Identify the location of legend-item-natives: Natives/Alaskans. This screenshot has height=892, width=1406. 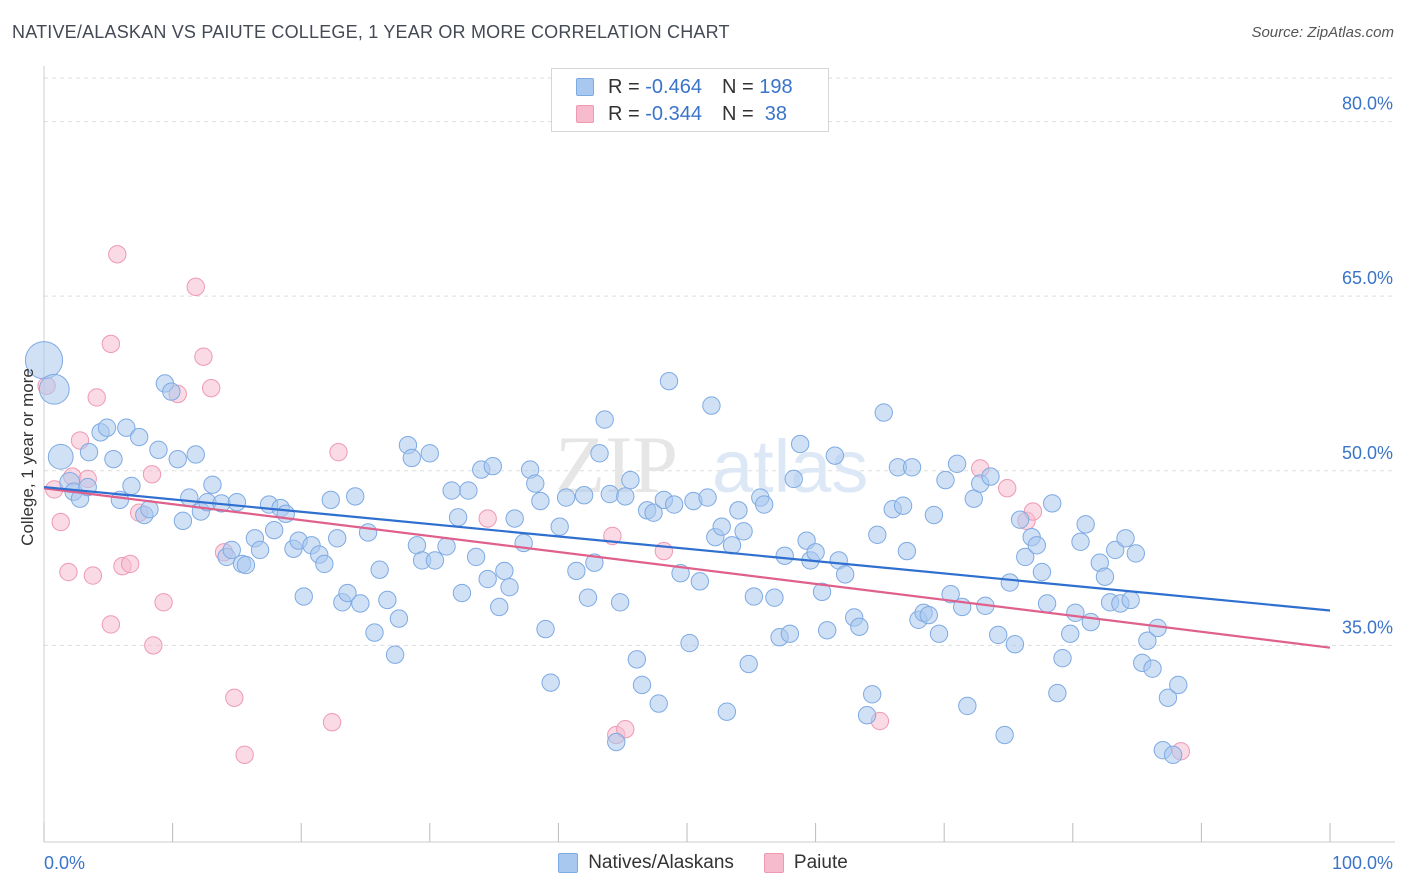
(646, 863).